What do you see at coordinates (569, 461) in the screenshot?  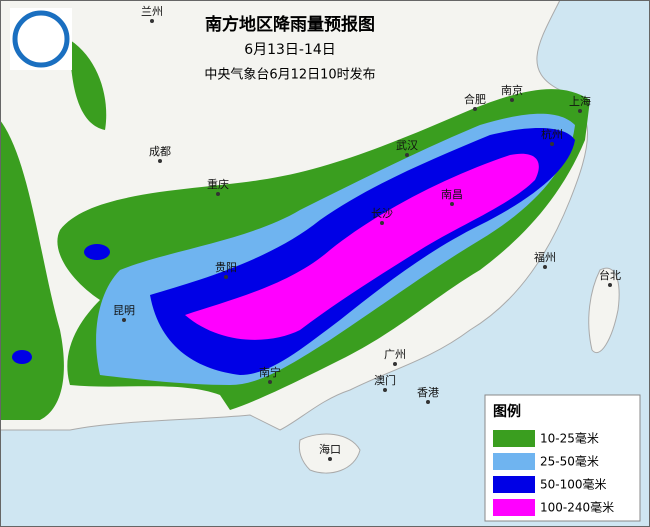 I see `legend-label: 25-50毫米` at bounding box center [569, 461].